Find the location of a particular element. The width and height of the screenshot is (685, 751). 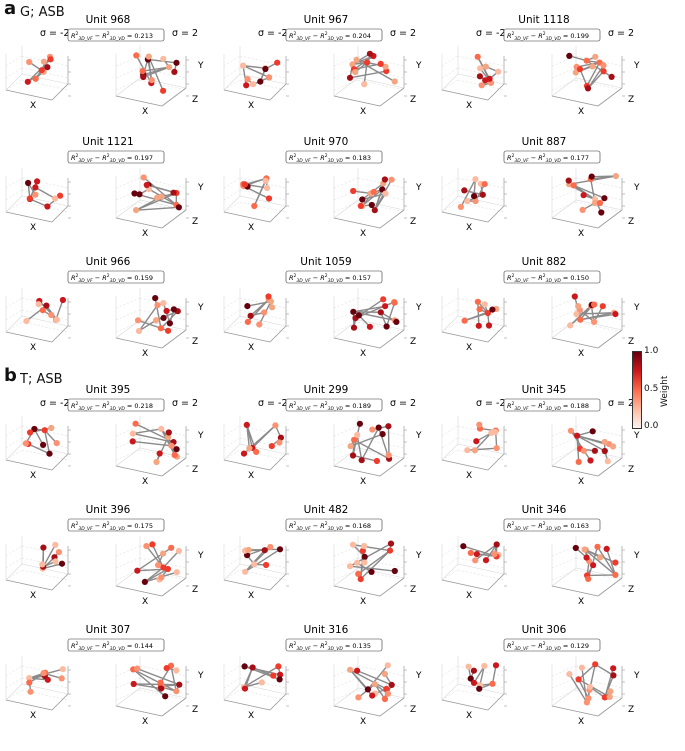

unit-subplot: Unit 882 R23D_VF − R23D_VD = 0.150 X X Y Z is located at coordinates (540, 307).